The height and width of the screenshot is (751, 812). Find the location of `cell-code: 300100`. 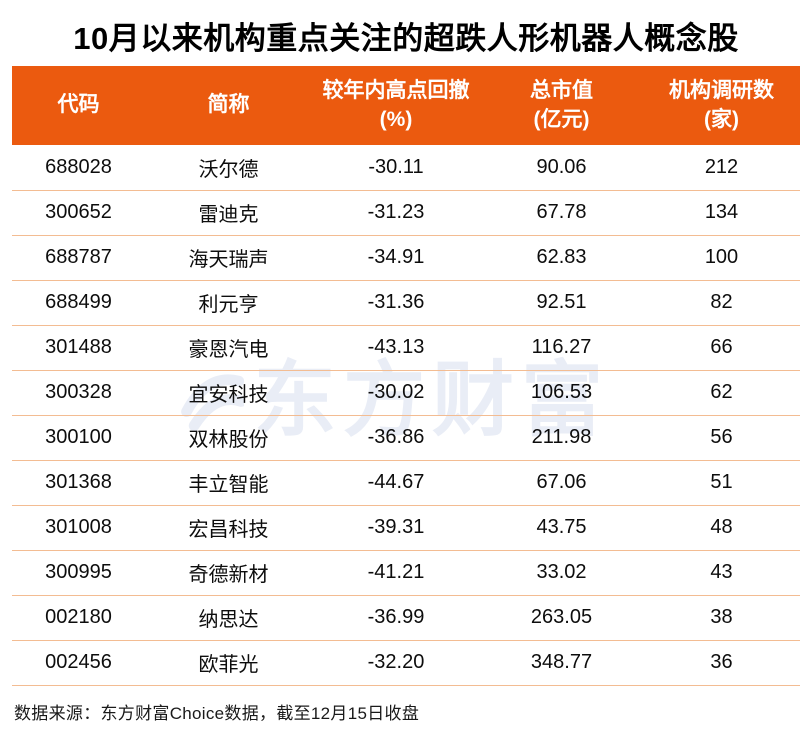

cell-code: 300100 is located at coordinates (78, 438).